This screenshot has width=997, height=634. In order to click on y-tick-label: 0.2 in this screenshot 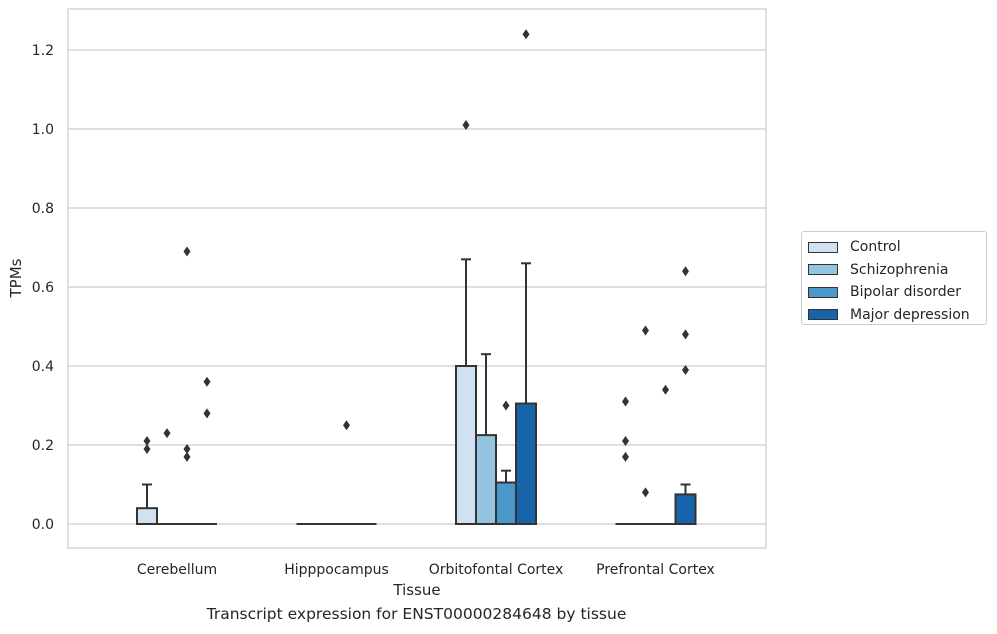, I will do `click(43, 446)`.